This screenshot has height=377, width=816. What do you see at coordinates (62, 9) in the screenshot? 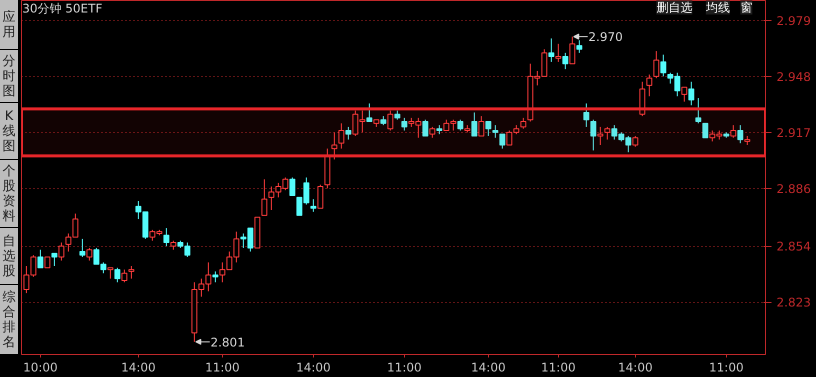
I see `chart-title: 30分钟 50ETF` at bounding box center [62, 9].